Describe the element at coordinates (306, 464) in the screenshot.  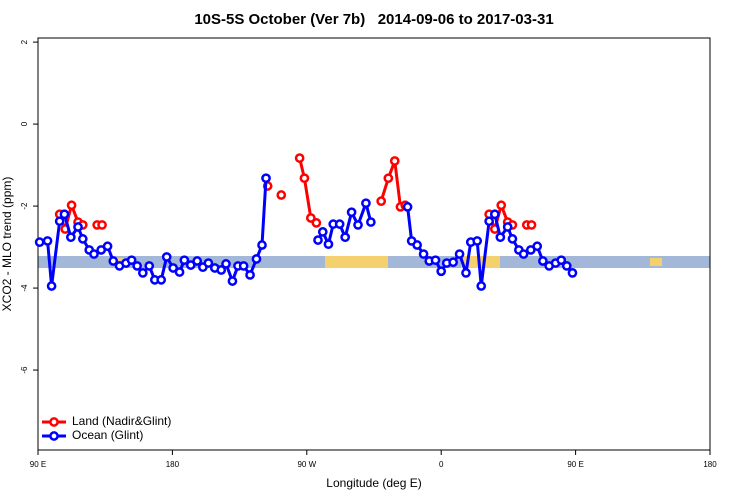
I see `x-tick-label: 90 W` at that location.